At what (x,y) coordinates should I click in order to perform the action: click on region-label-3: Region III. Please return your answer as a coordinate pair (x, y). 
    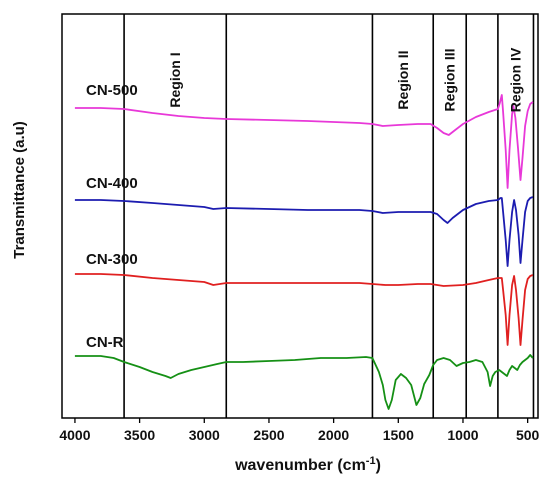
    Looking at the image, I should click on (450, 79).